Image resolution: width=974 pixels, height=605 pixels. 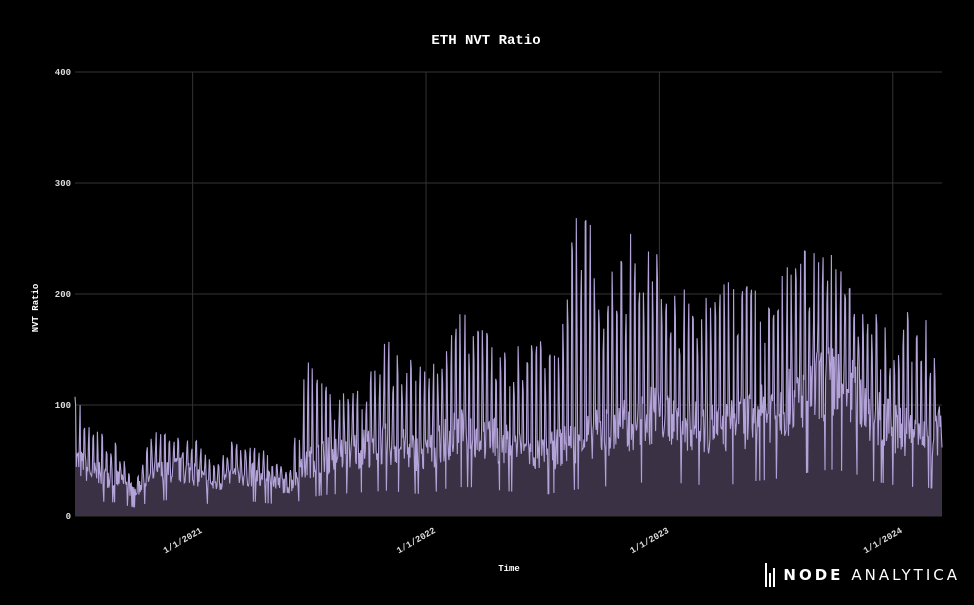 I want to click on y-axis-ticks: 0 100 200 300 400, so click(x=63, y=295).